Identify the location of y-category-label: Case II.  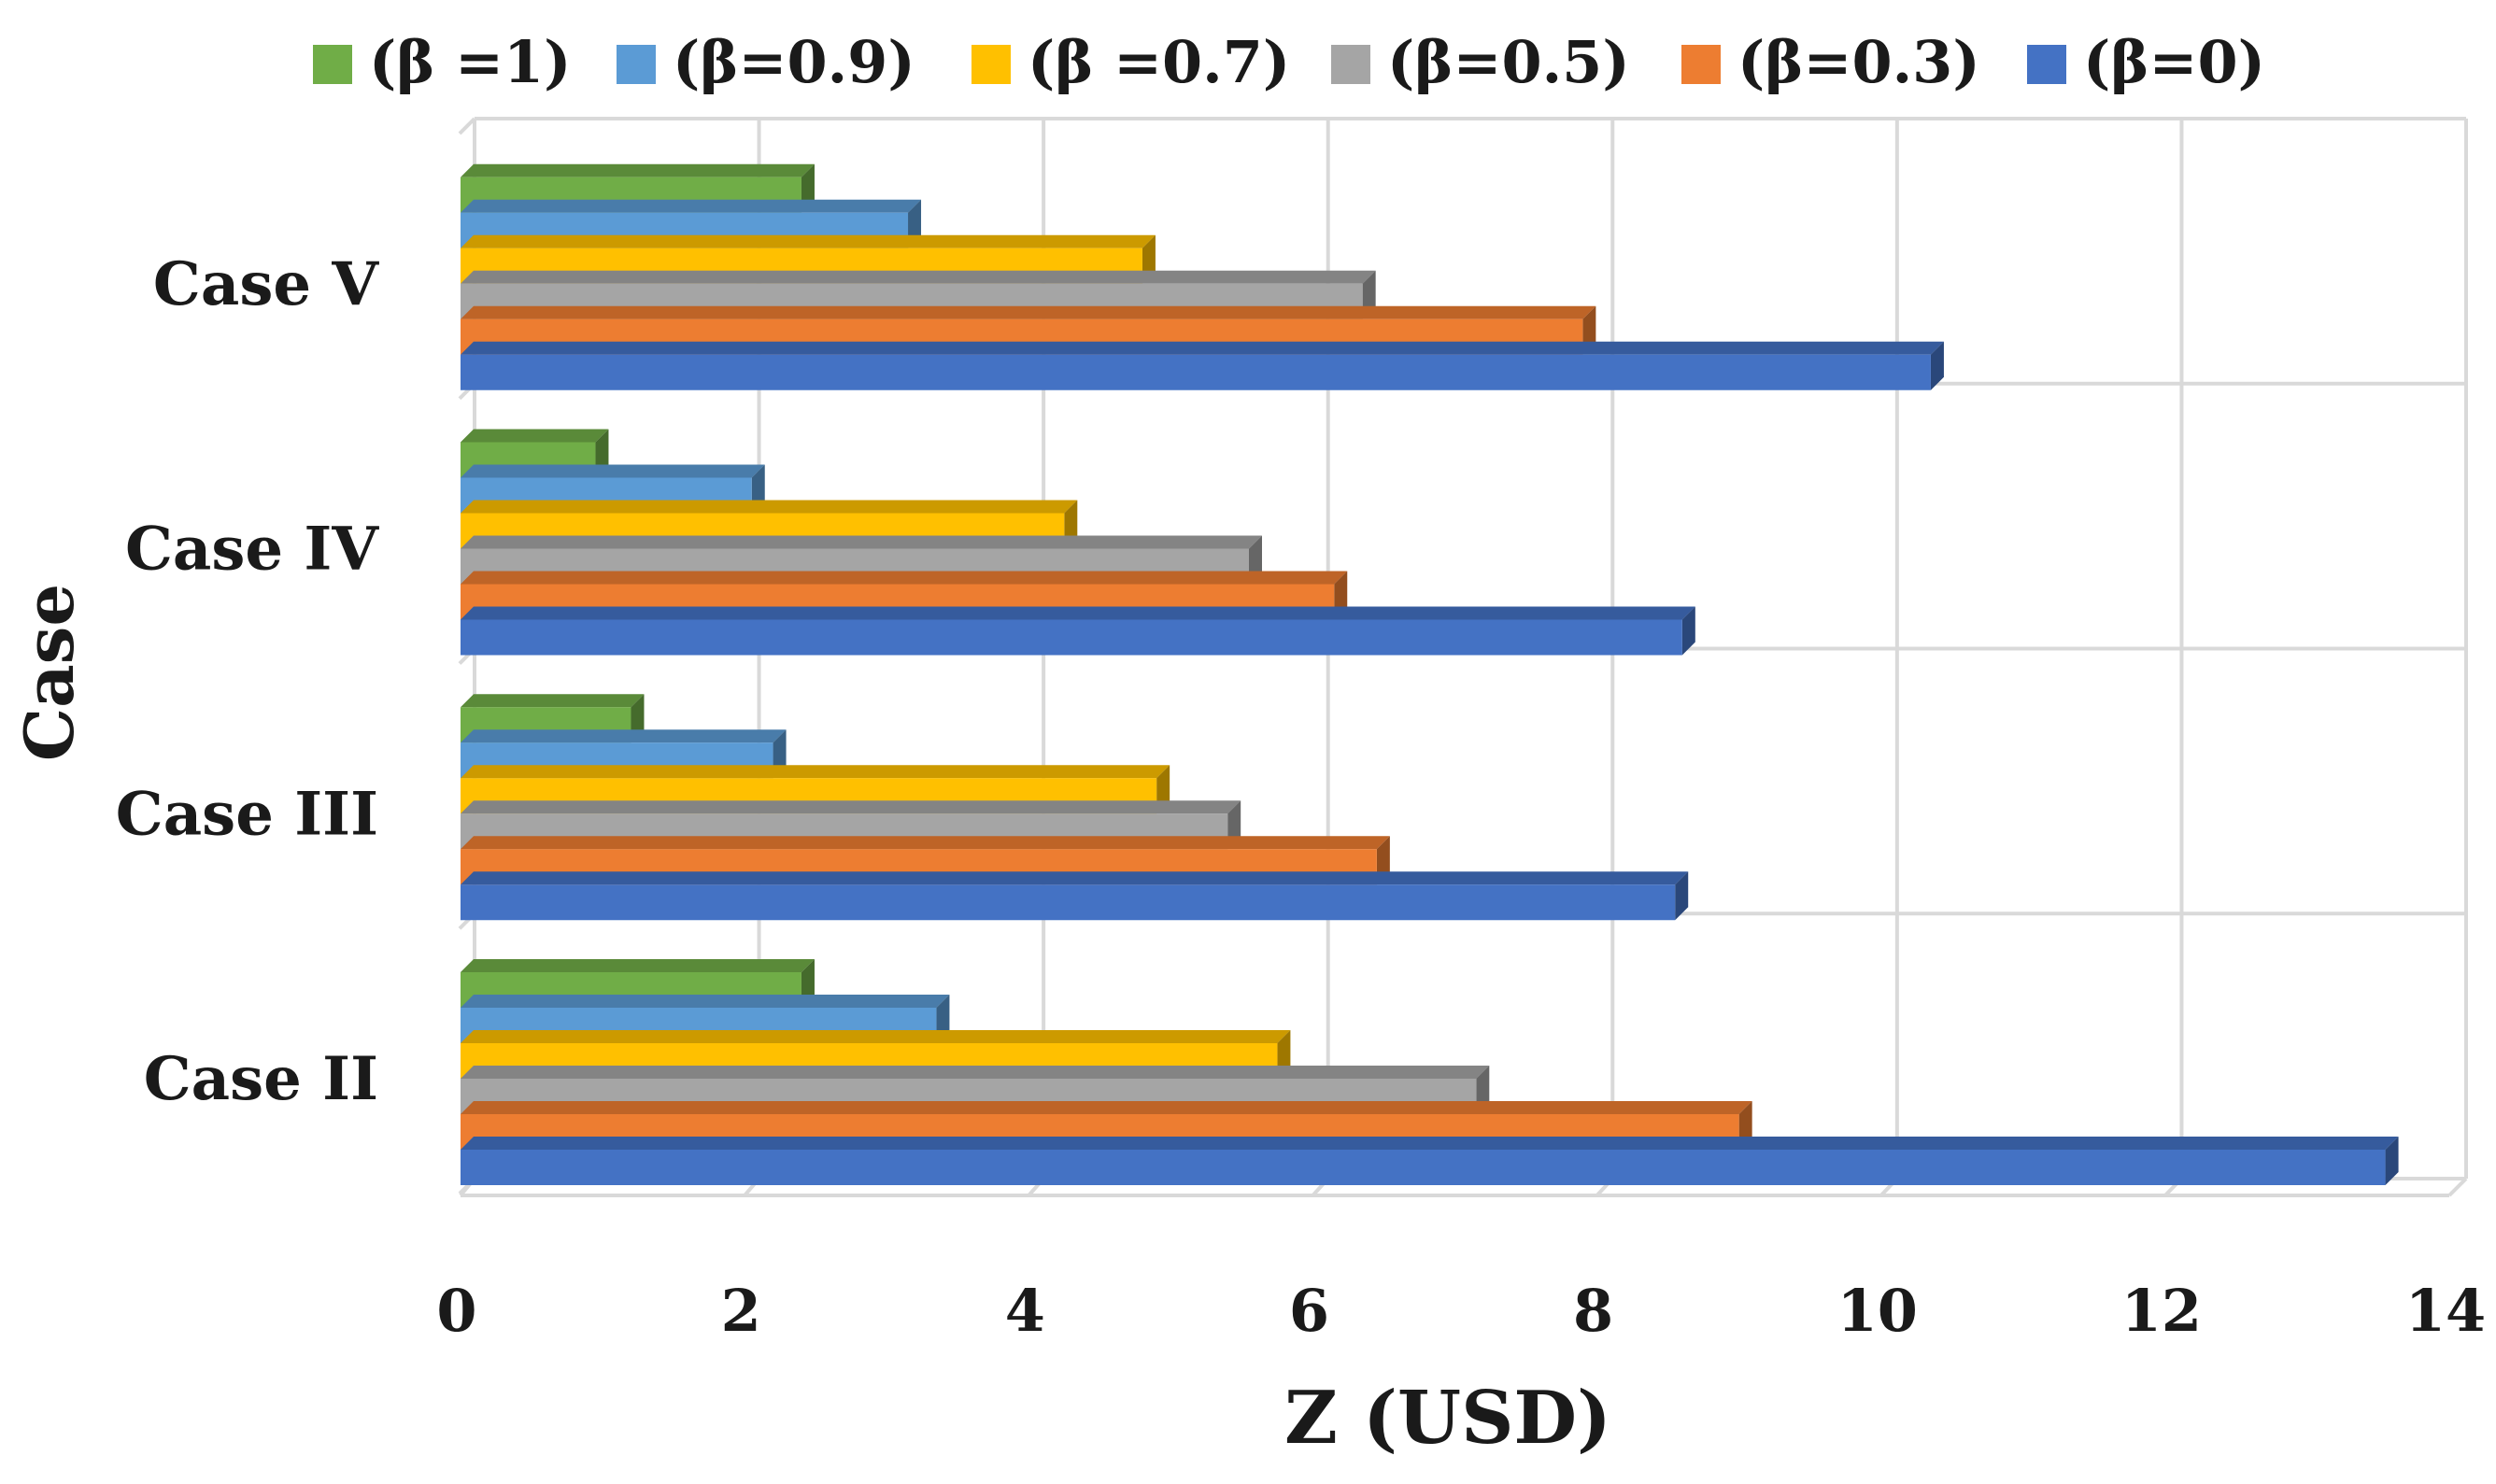
(261, 1079).